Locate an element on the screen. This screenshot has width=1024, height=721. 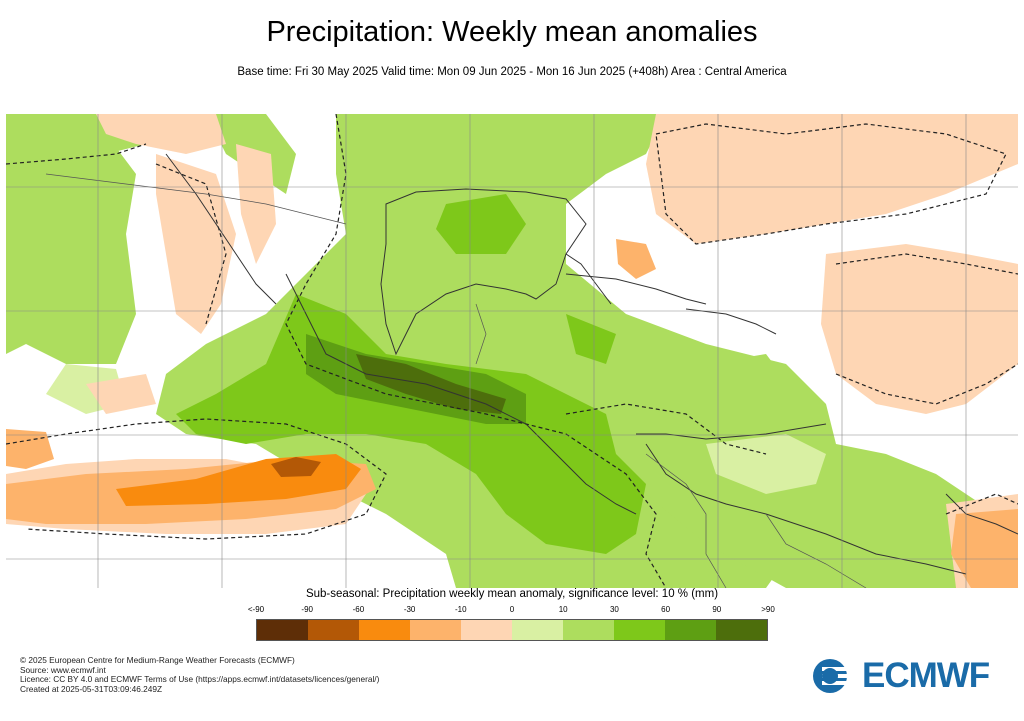
colorbar-tick-label: 30 is located at coordinates (614, 609).